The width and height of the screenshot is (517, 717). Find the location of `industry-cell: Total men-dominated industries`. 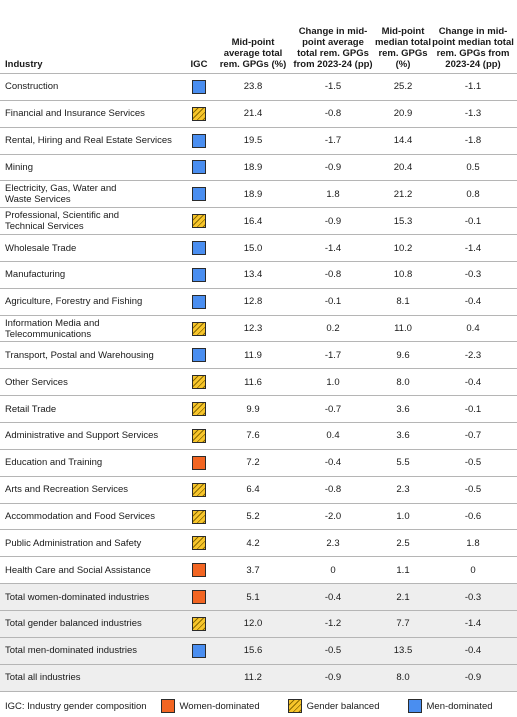

industry-cell: Total men-dominated industries is located at coordinates (71, 651).